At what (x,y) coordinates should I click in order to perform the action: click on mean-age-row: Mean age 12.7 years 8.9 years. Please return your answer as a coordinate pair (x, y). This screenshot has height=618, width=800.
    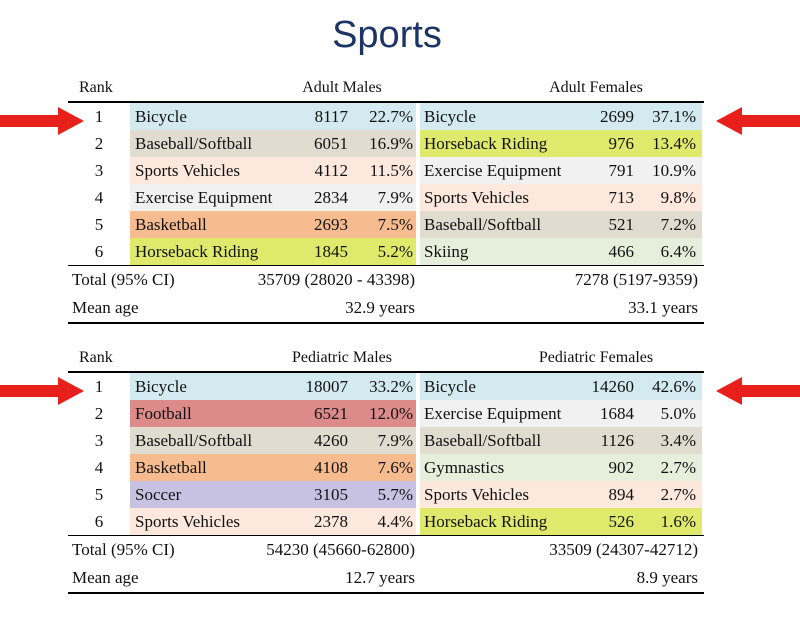
    Looking at the image, I should click on (386, 578).